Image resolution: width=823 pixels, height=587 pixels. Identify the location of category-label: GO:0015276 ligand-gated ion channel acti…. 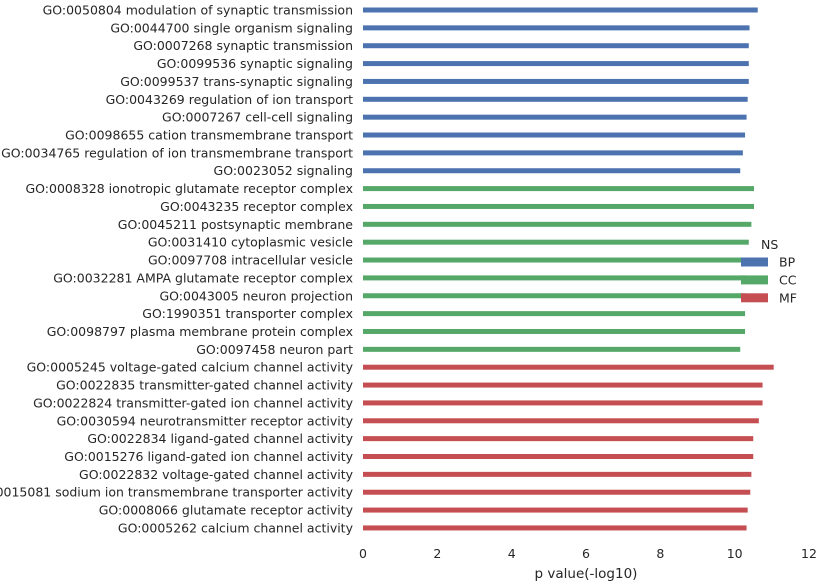
(208, 456).